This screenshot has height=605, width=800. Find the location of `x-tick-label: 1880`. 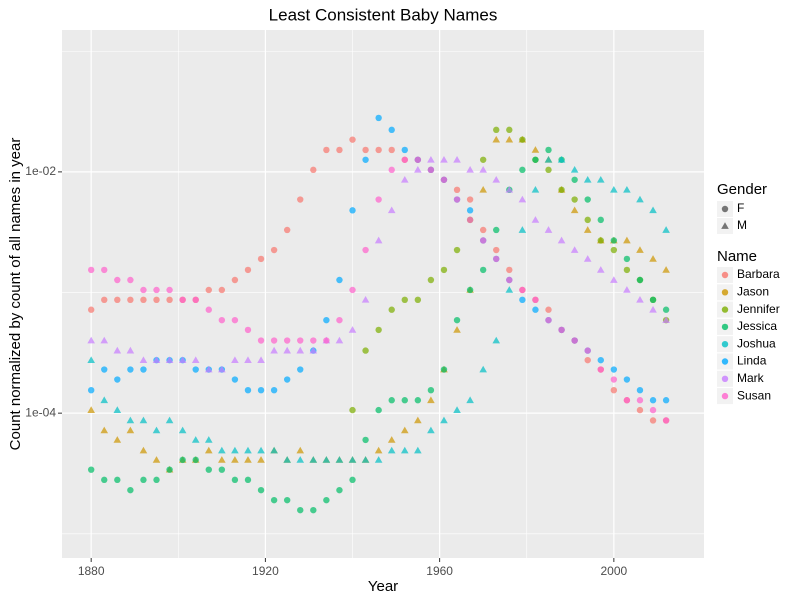

x-tick-label: 1880 is located at coordinates (91, 571).